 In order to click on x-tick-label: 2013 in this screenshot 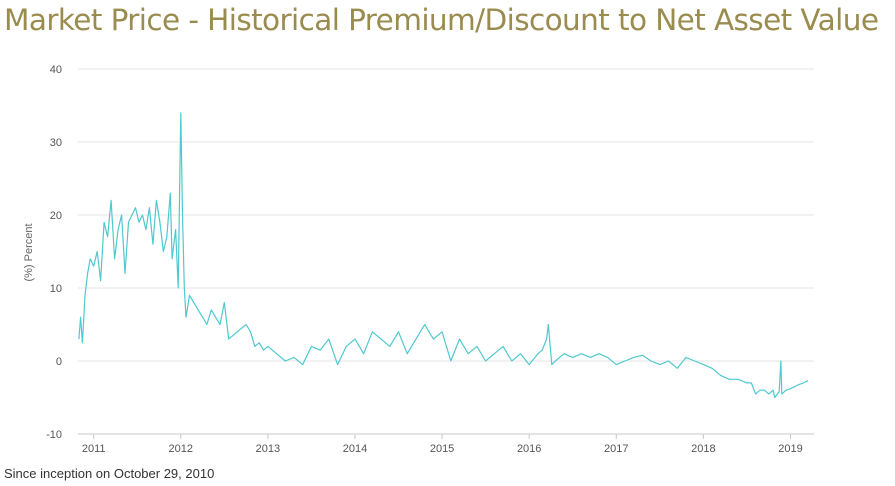, I will do `click(268, 449)`.